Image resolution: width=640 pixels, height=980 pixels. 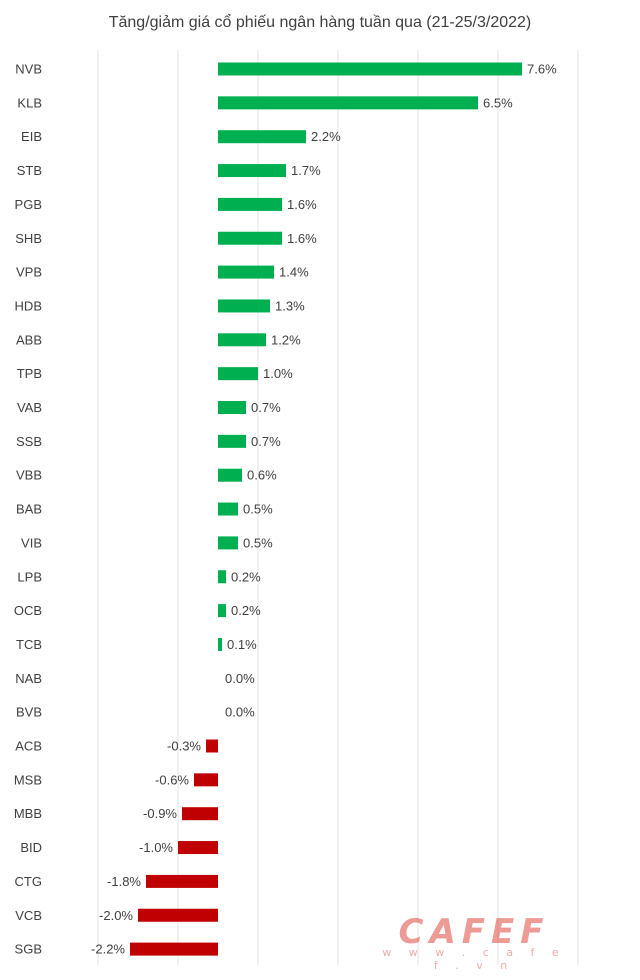 What do you see at coordinates (252, 171) in the screenshot?
I see `bar-stb` at bounding box center [252, 171].